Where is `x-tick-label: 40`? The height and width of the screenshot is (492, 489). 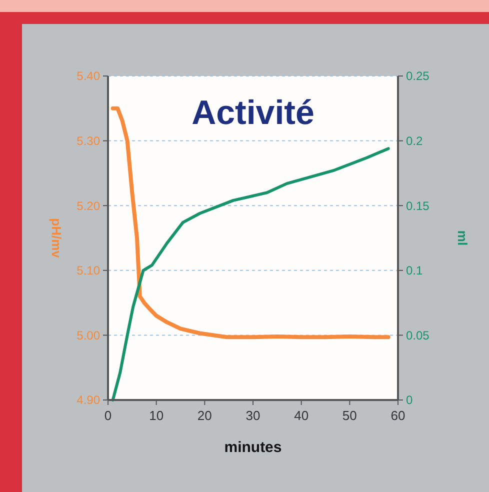 x-tick-label: 40 is located at coordinates (301, 415).